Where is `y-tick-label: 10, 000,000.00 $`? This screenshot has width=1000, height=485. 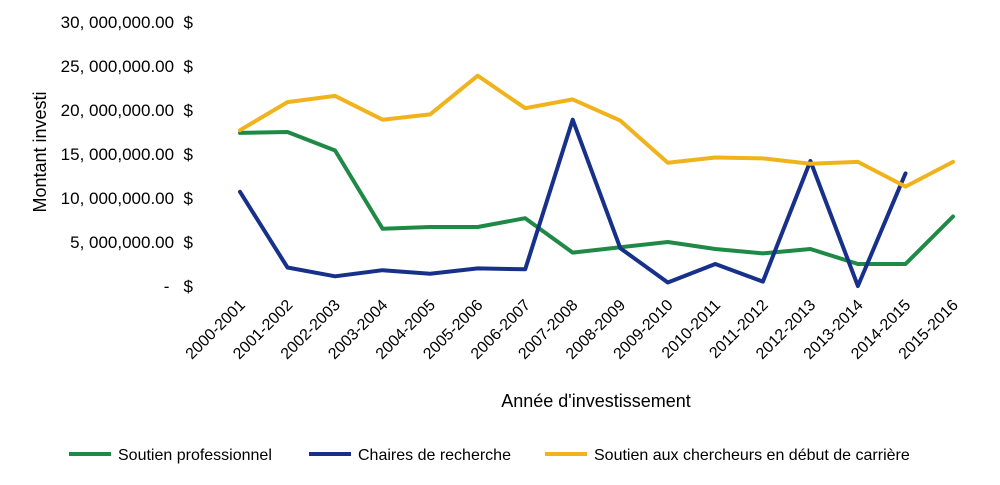 y-tick-label: 10, 000,000.00 $ is located at coordinates (127, 198).